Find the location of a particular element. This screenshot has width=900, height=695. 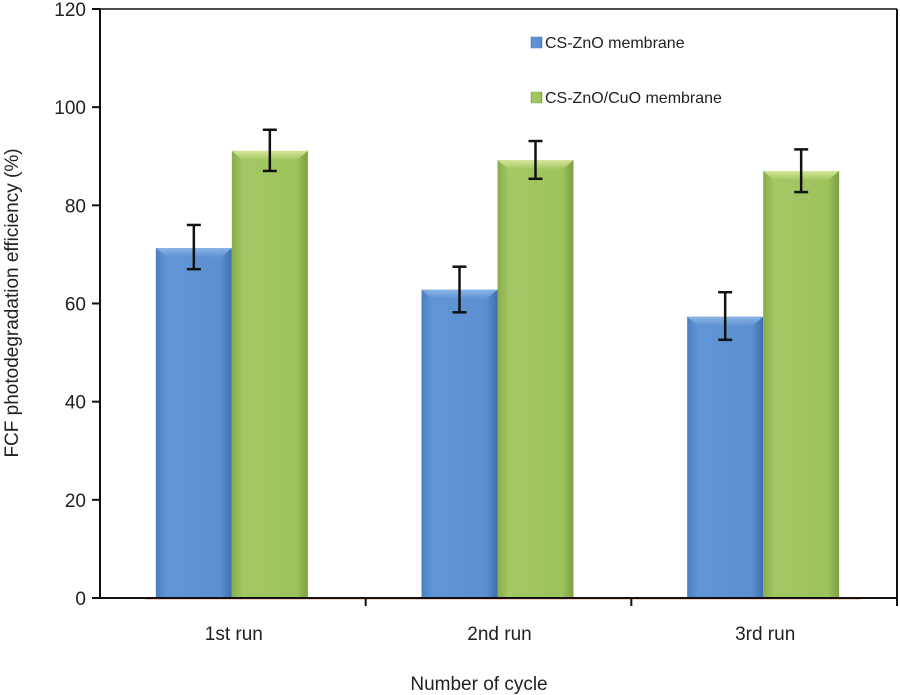

legend: CS-ZnO membrane CS-ZnO/CuO membrane is located at coordinates (626, 71).